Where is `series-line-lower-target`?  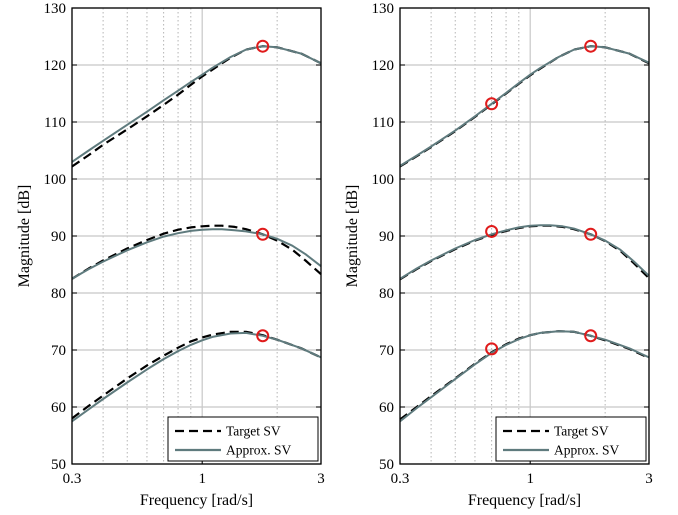 series-line-lower-target is located at coordinates (196, 375).